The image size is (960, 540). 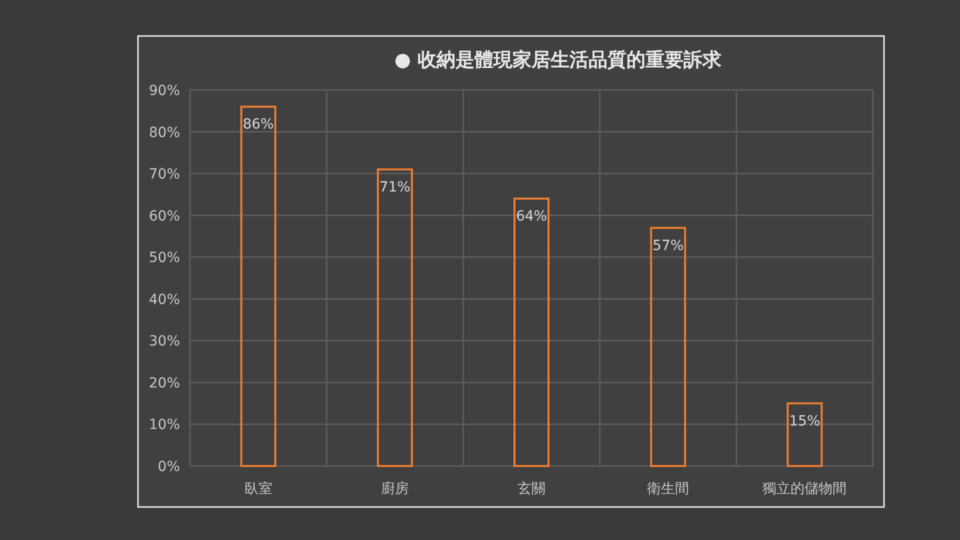 What do you see at coordinates (258, 124) in the screenshot?
I see `data-label: 86%` at bounding box center [258, 124].